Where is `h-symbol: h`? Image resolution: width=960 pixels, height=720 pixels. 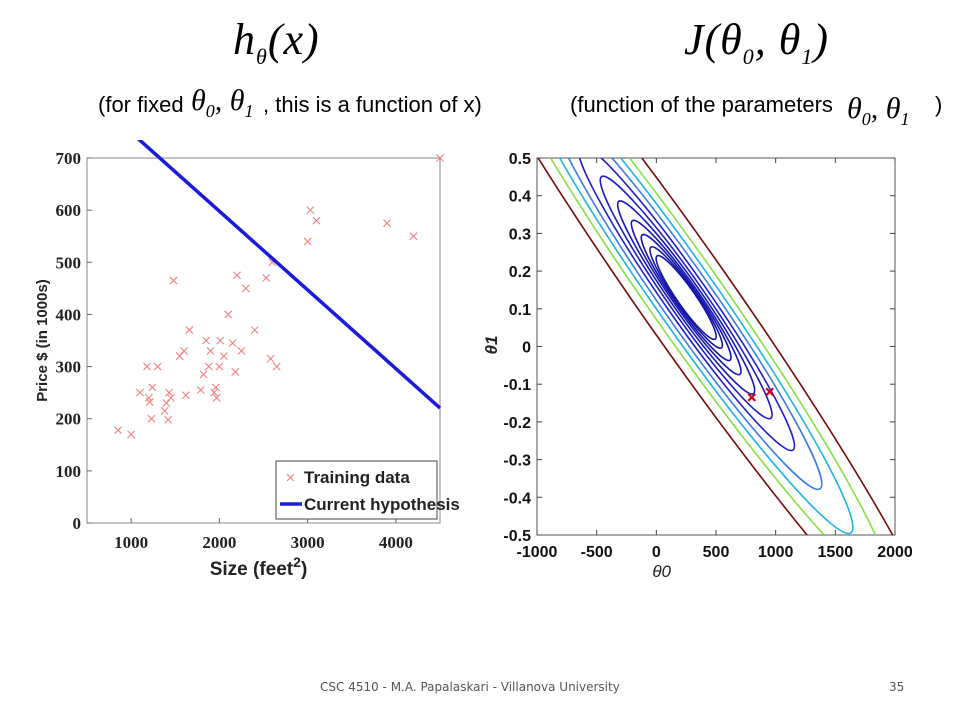 h-symbol: h is located at coordinates (244, 39).